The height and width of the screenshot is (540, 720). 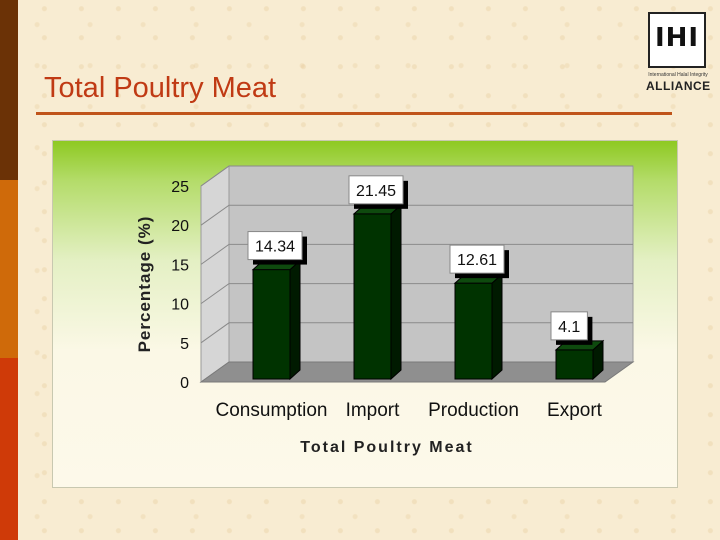 I want to click on logo-small-text: International Halal Integrity, so click(x=678, y=75).